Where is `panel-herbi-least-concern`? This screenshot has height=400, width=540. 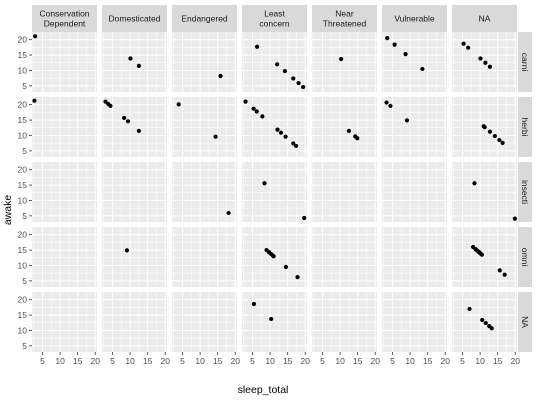 panel-herbi-least-concern is located at coordinates (274, 127).